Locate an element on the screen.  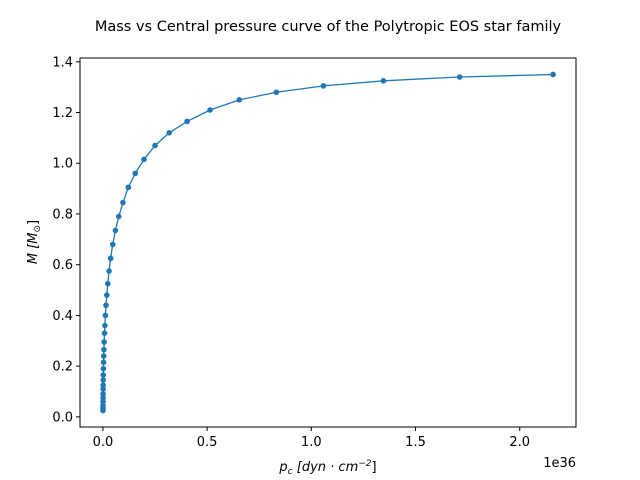
x-tick-label: 2.0 is located at coordinates (519, 442).